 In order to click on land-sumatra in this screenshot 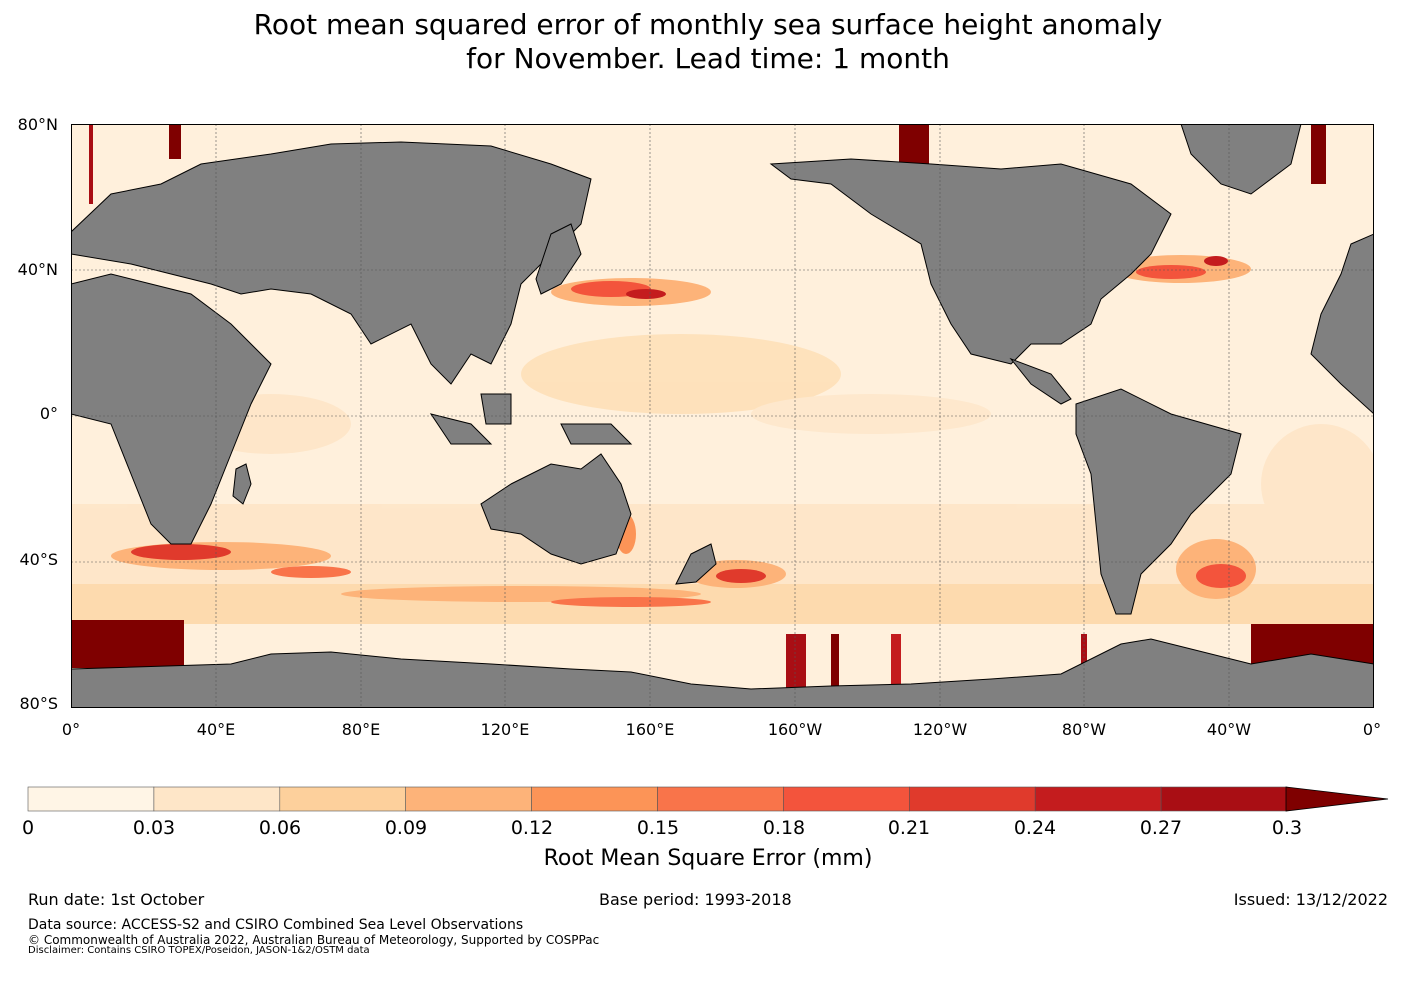, I will do `click(461, 429)`.